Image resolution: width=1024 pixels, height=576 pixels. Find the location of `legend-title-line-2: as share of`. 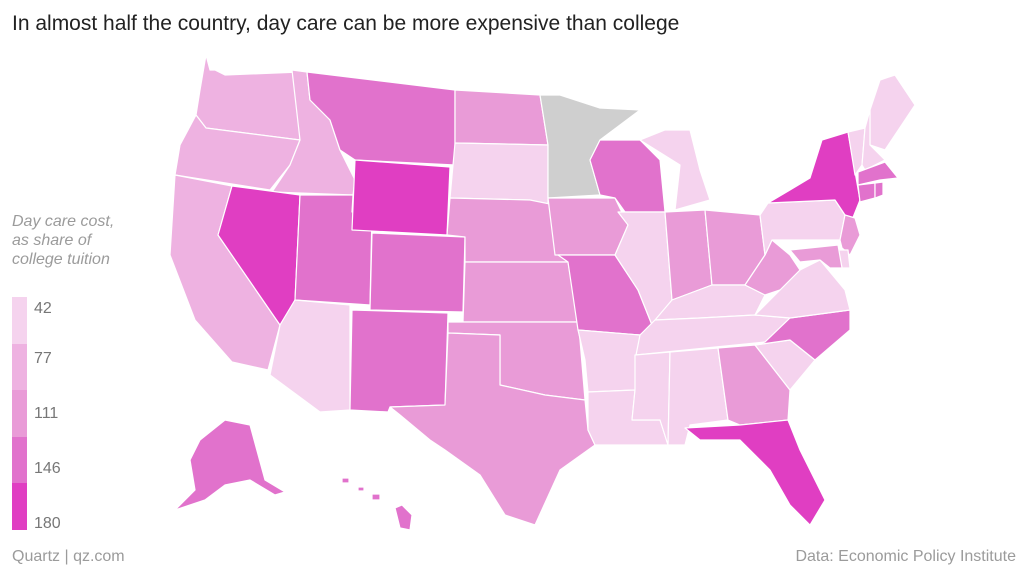

legend-title-line-2: as share of is located at coordinates (52, 240).